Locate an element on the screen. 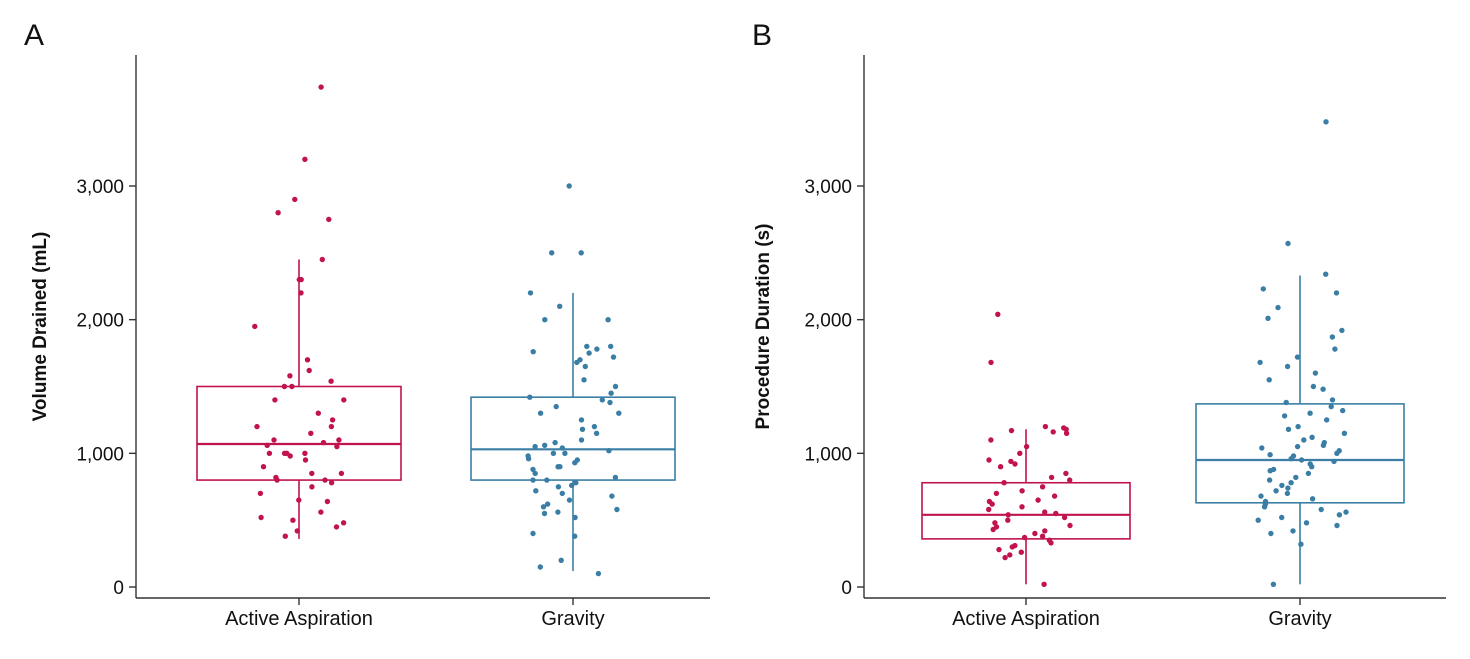 The width and height of the screenshot is (1470, 659). box-active-aspiration is located at coordinates (299, 433).